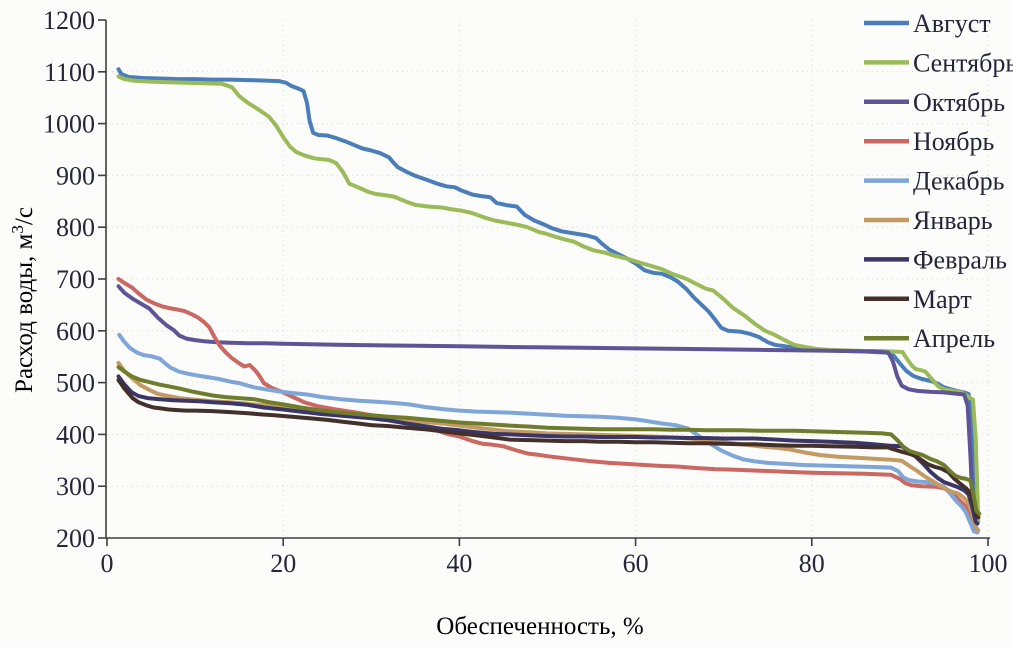  Describe the element at coordinates (283, 563) in the screenshot. I see `x-tick-label-20: 20` at that location.